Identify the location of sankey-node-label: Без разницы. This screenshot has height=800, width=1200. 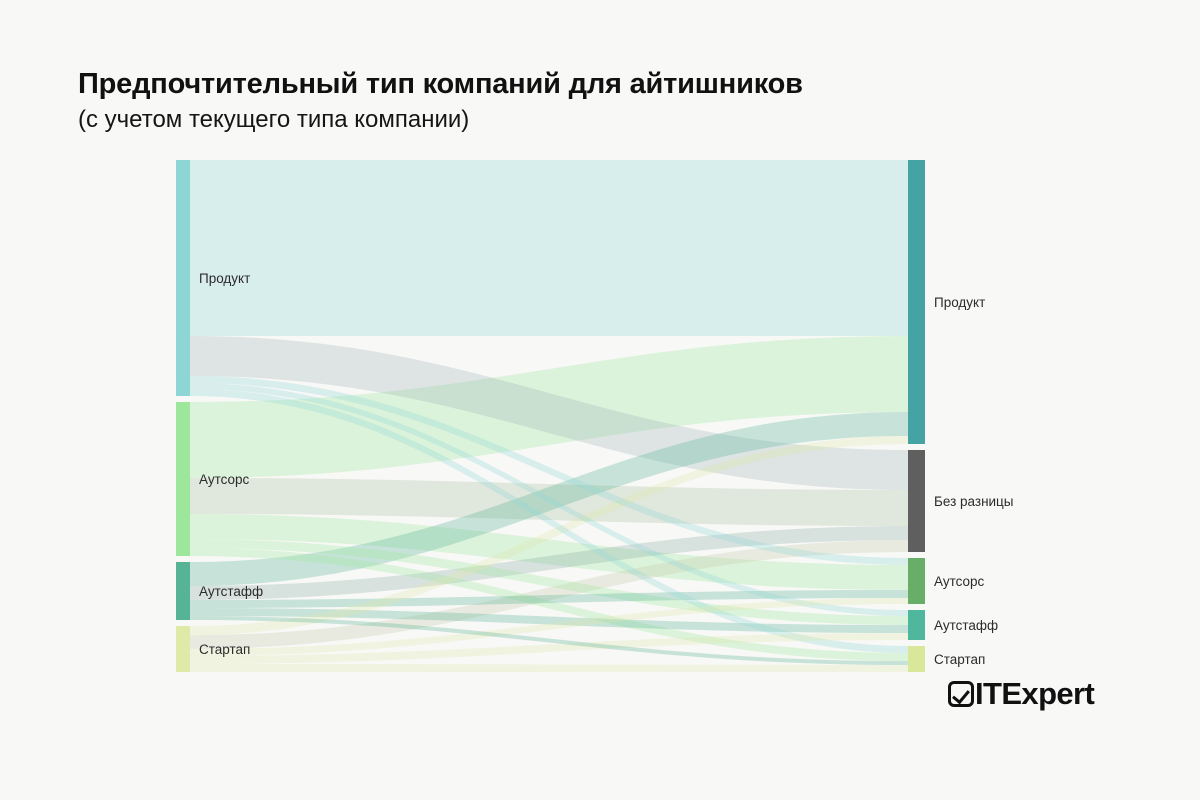
(974, 501).